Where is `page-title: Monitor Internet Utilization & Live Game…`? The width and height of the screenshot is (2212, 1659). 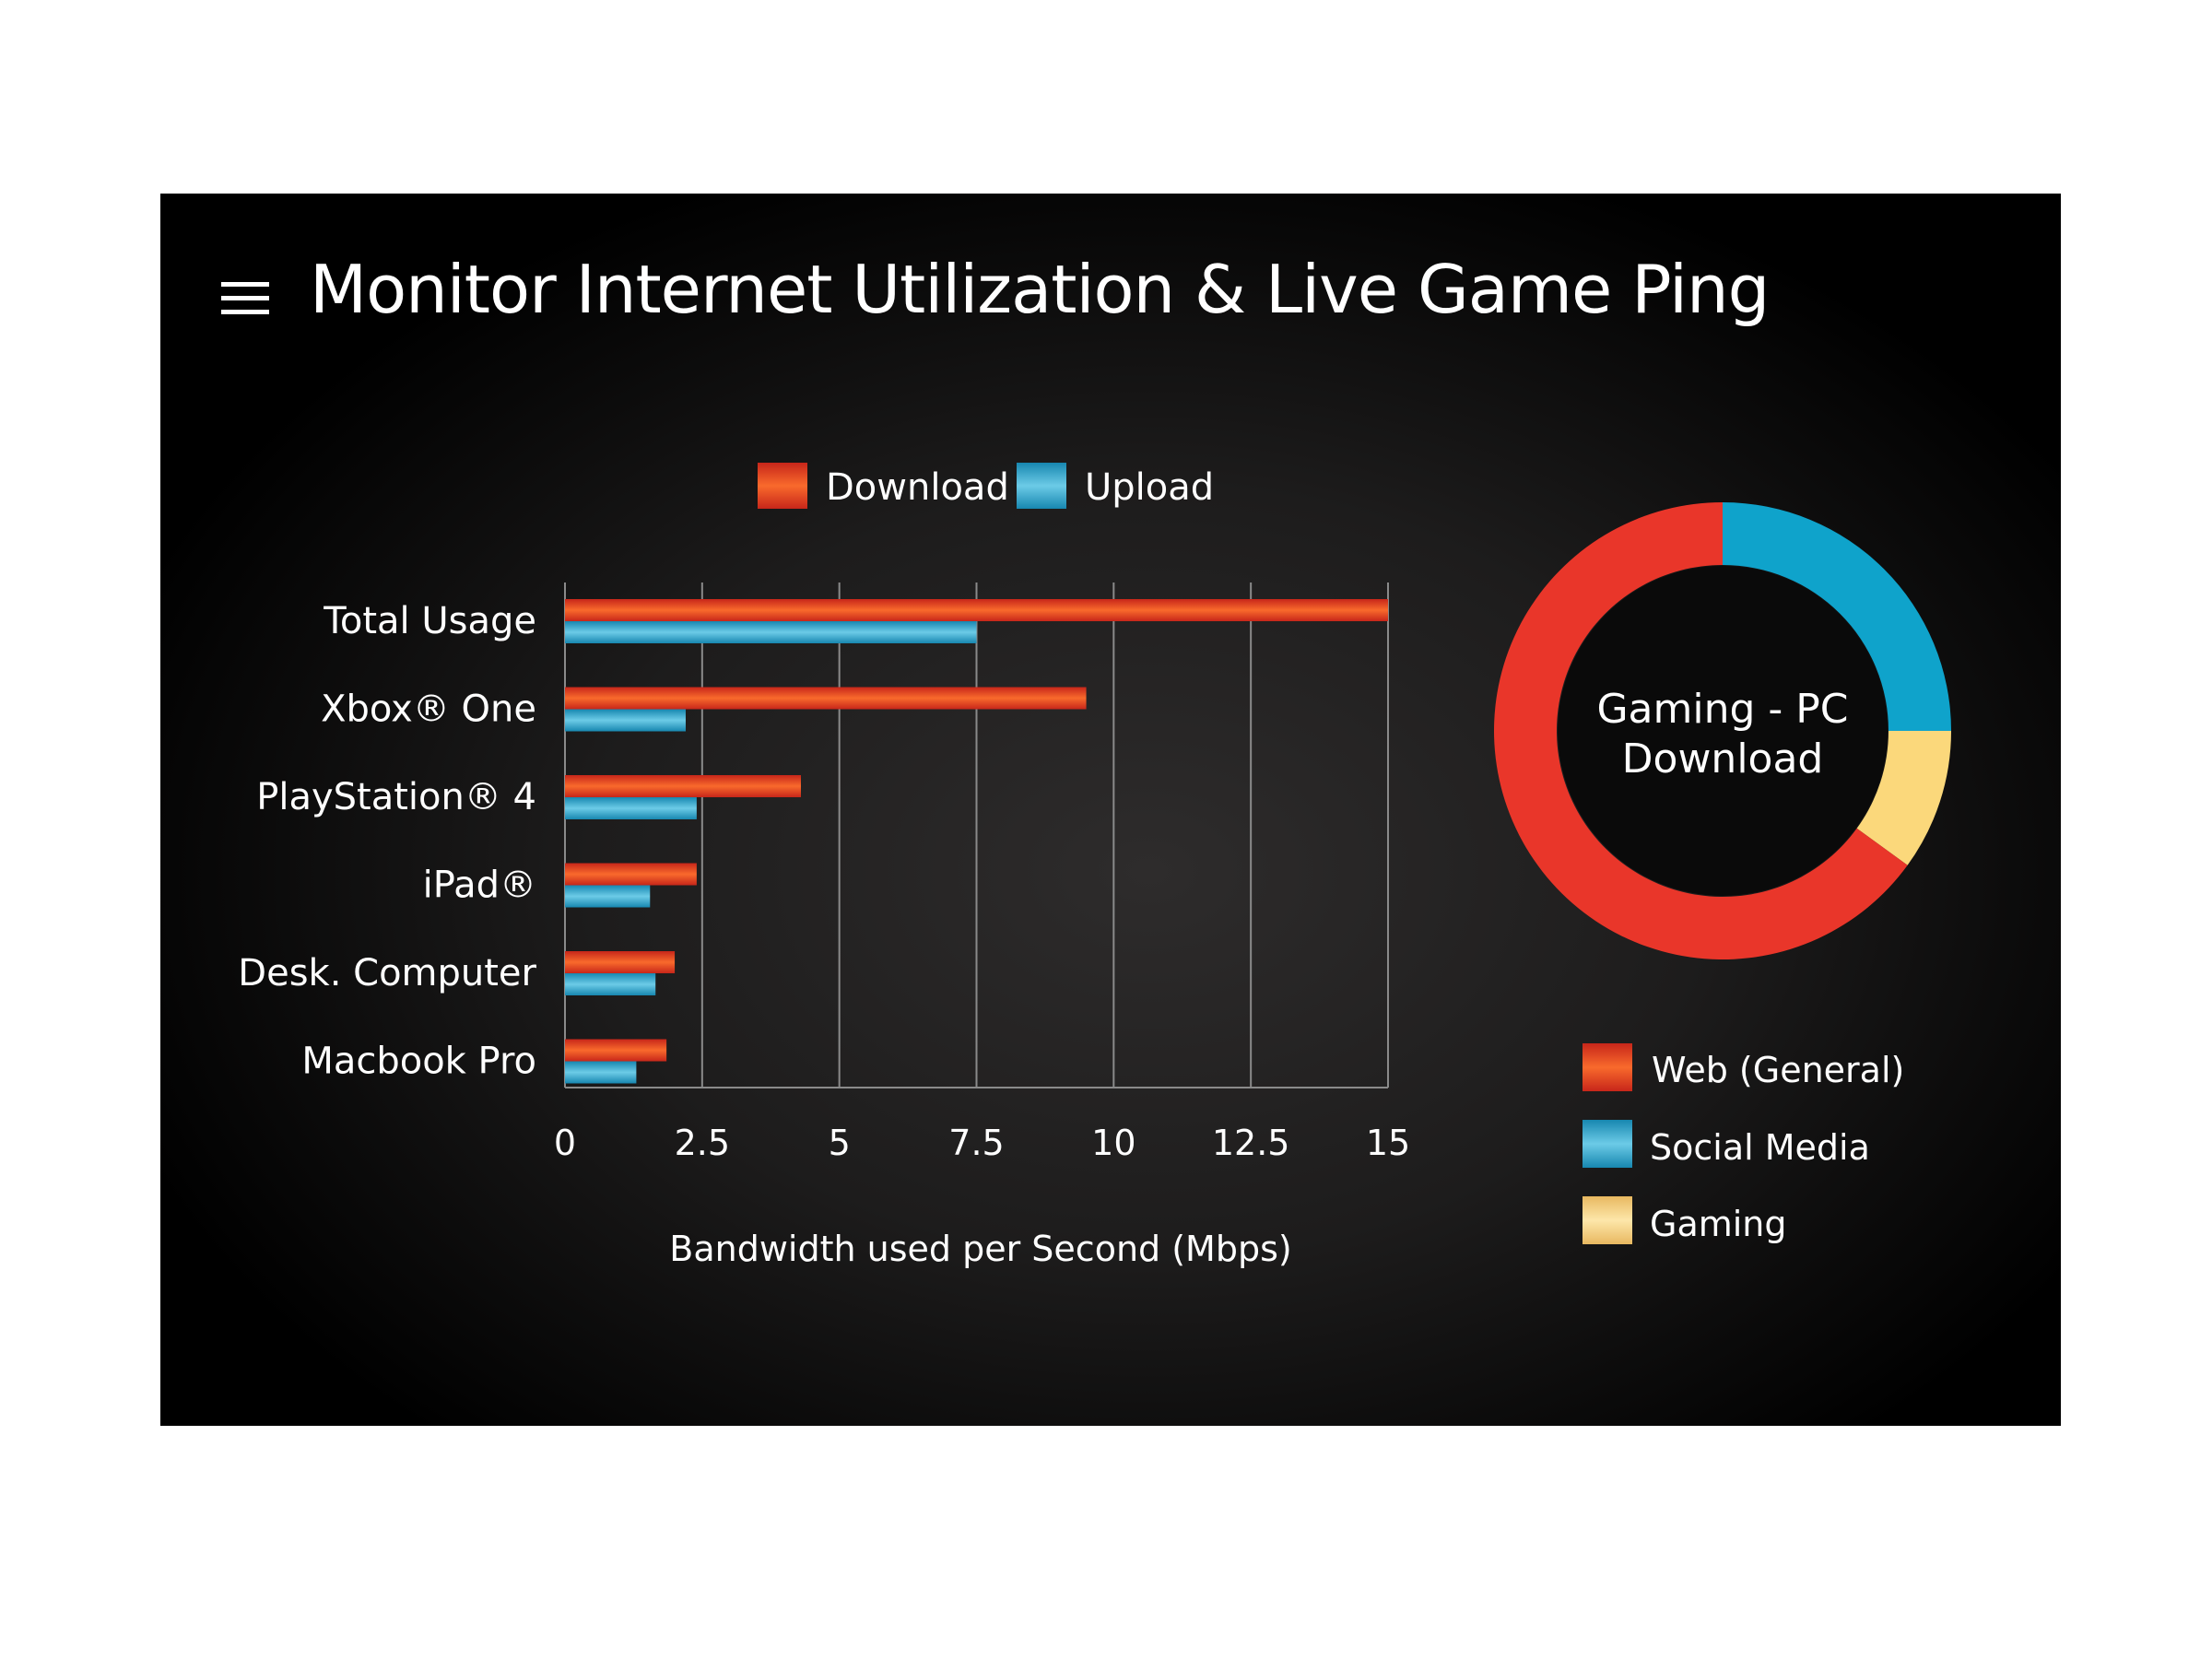
page-title: Monitor Internet Utilization & Live Game… is located at coordinates (1040, 289).